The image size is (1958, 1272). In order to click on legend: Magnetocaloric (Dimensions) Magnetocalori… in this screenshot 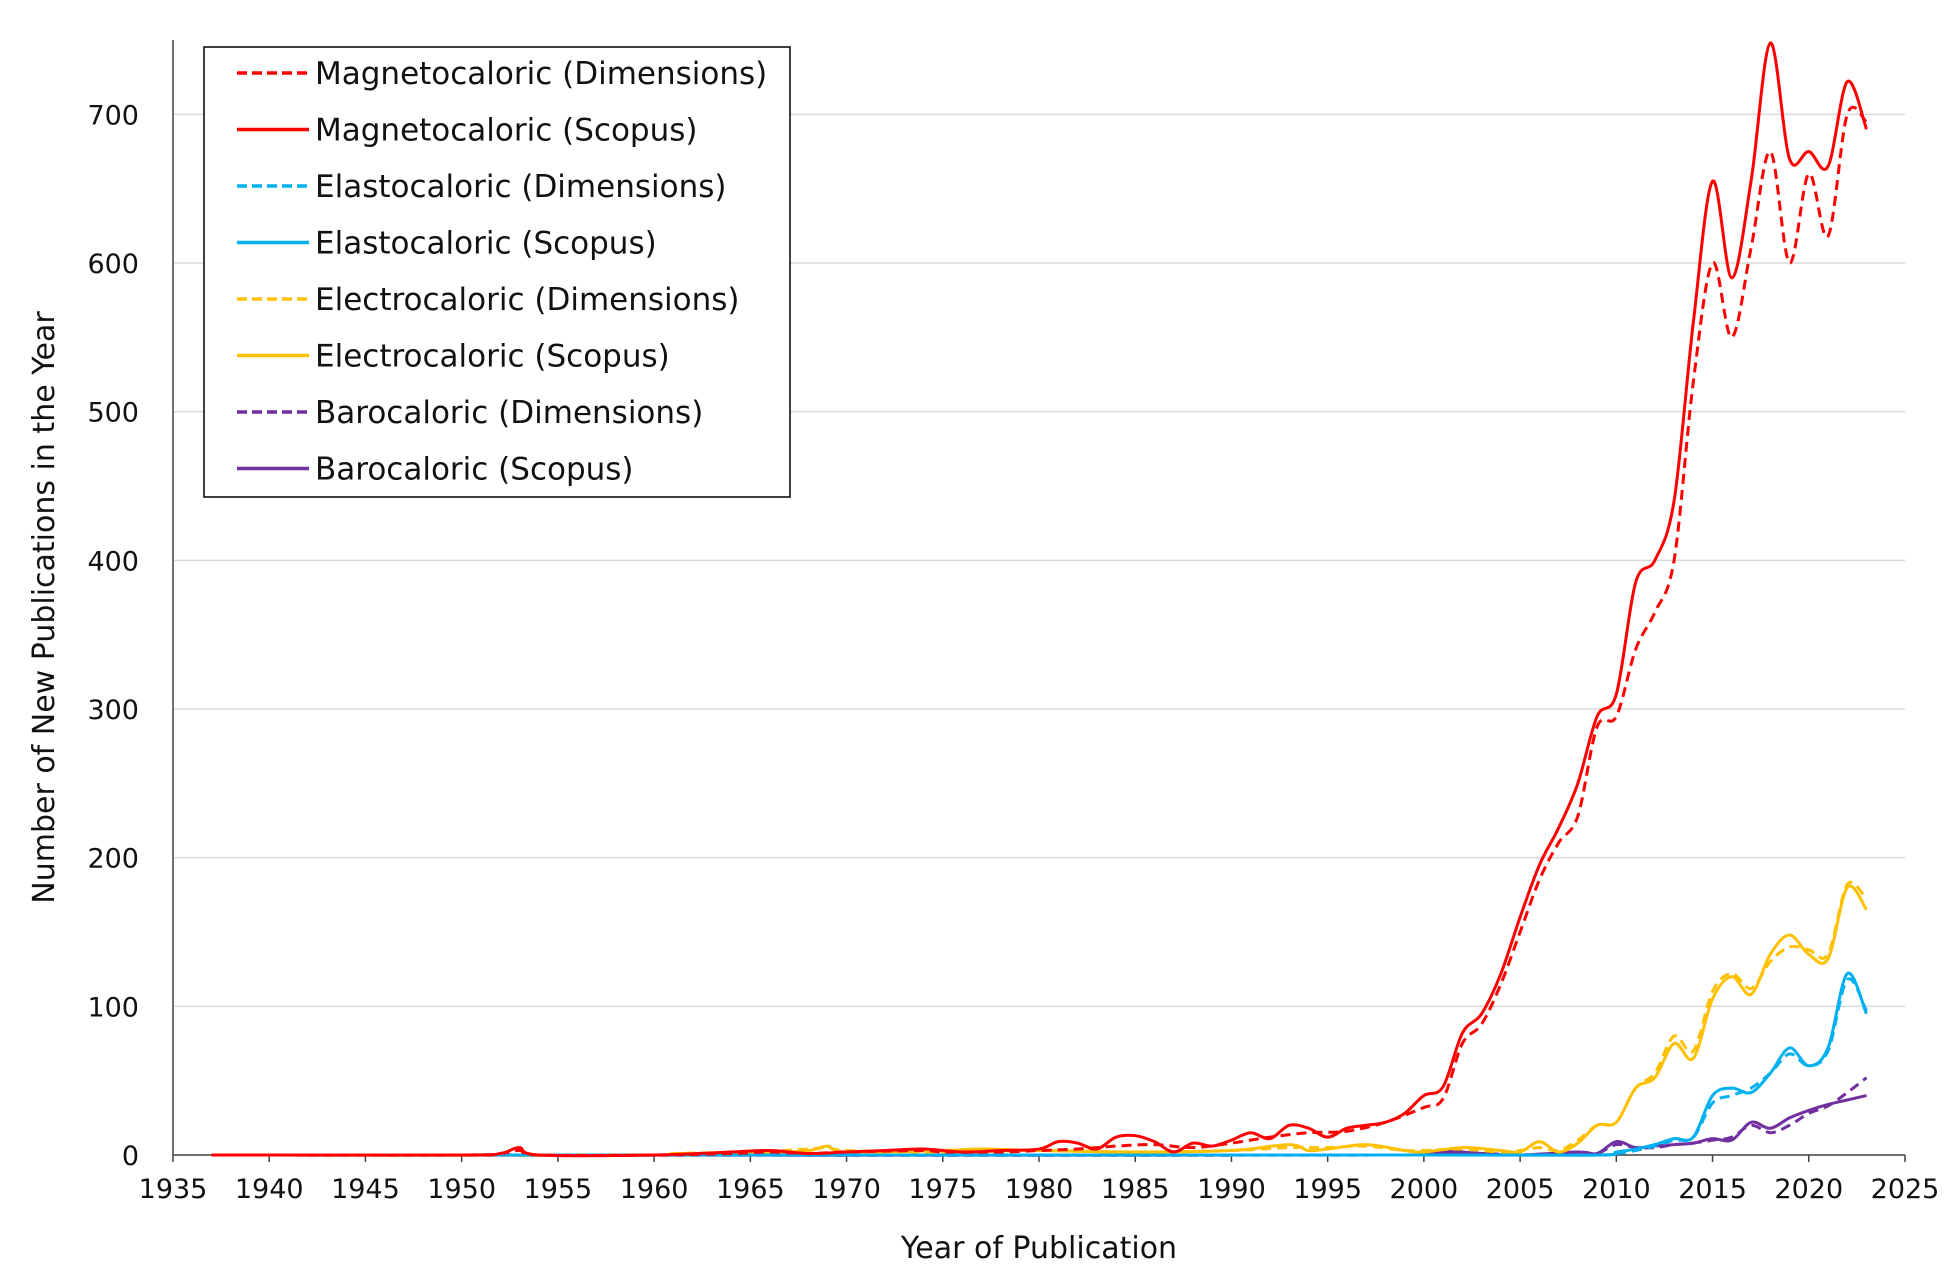, I will do `click(497, 272)`.